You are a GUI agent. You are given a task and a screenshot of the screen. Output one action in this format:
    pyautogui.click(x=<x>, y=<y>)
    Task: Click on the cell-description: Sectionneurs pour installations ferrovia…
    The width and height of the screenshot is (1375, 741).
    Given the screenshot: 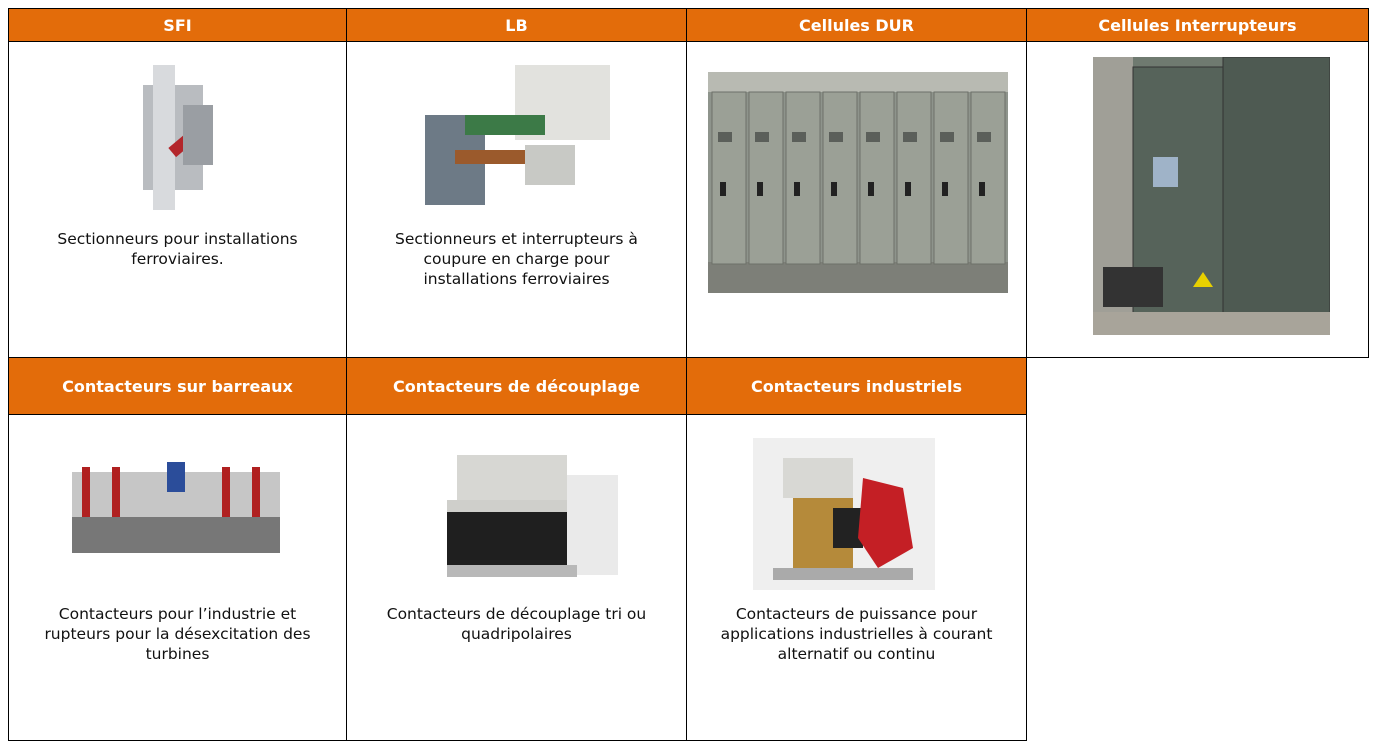 What is the action you would take?
    pyautogui.click(x=177, y=249)
    